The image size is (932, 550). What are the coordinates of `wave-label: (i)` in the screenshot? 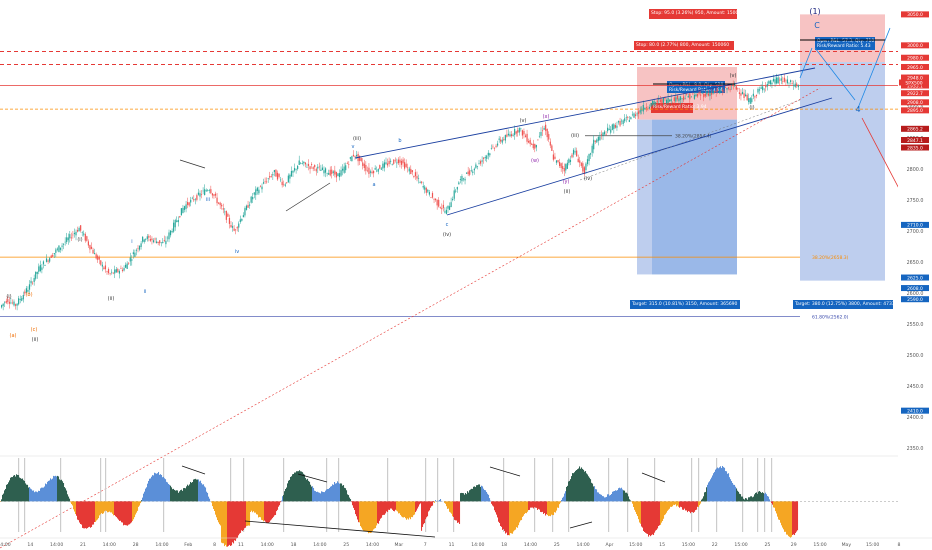 It's located at (79, 240).